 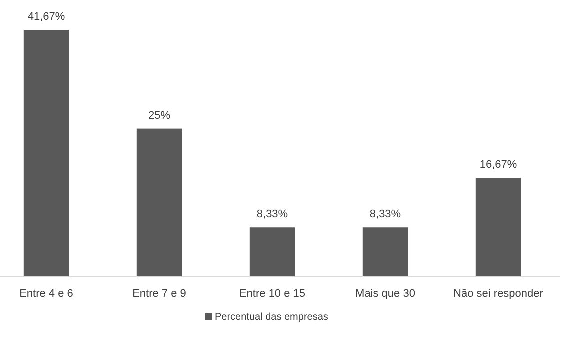 I want to click on data-label: 41,67%, so click(x=47, y=17).